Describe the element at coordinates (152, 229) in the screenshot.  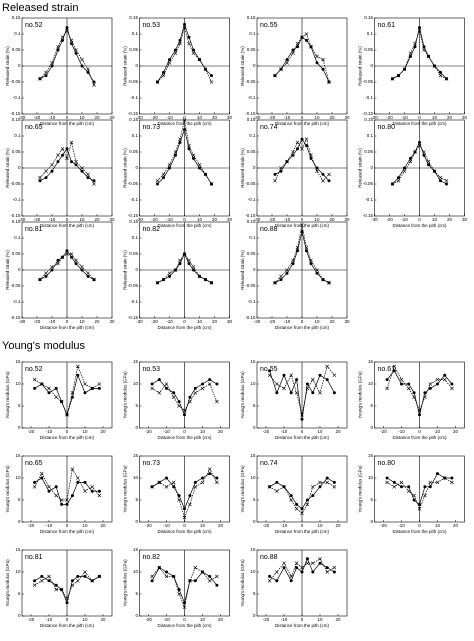
I see `panel-title: no.82` at that location.